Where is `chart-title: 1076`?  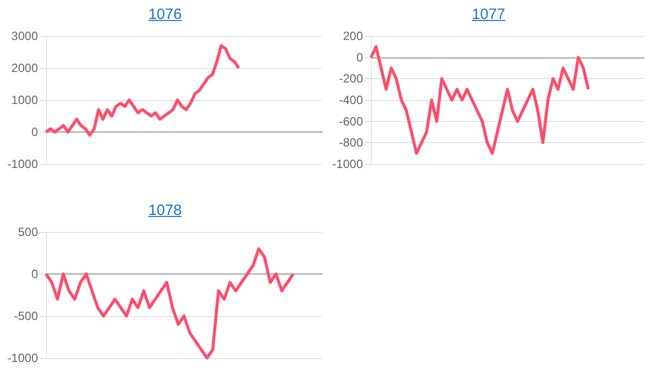
chart-title: 1076 is located at coordinates (165, 14).